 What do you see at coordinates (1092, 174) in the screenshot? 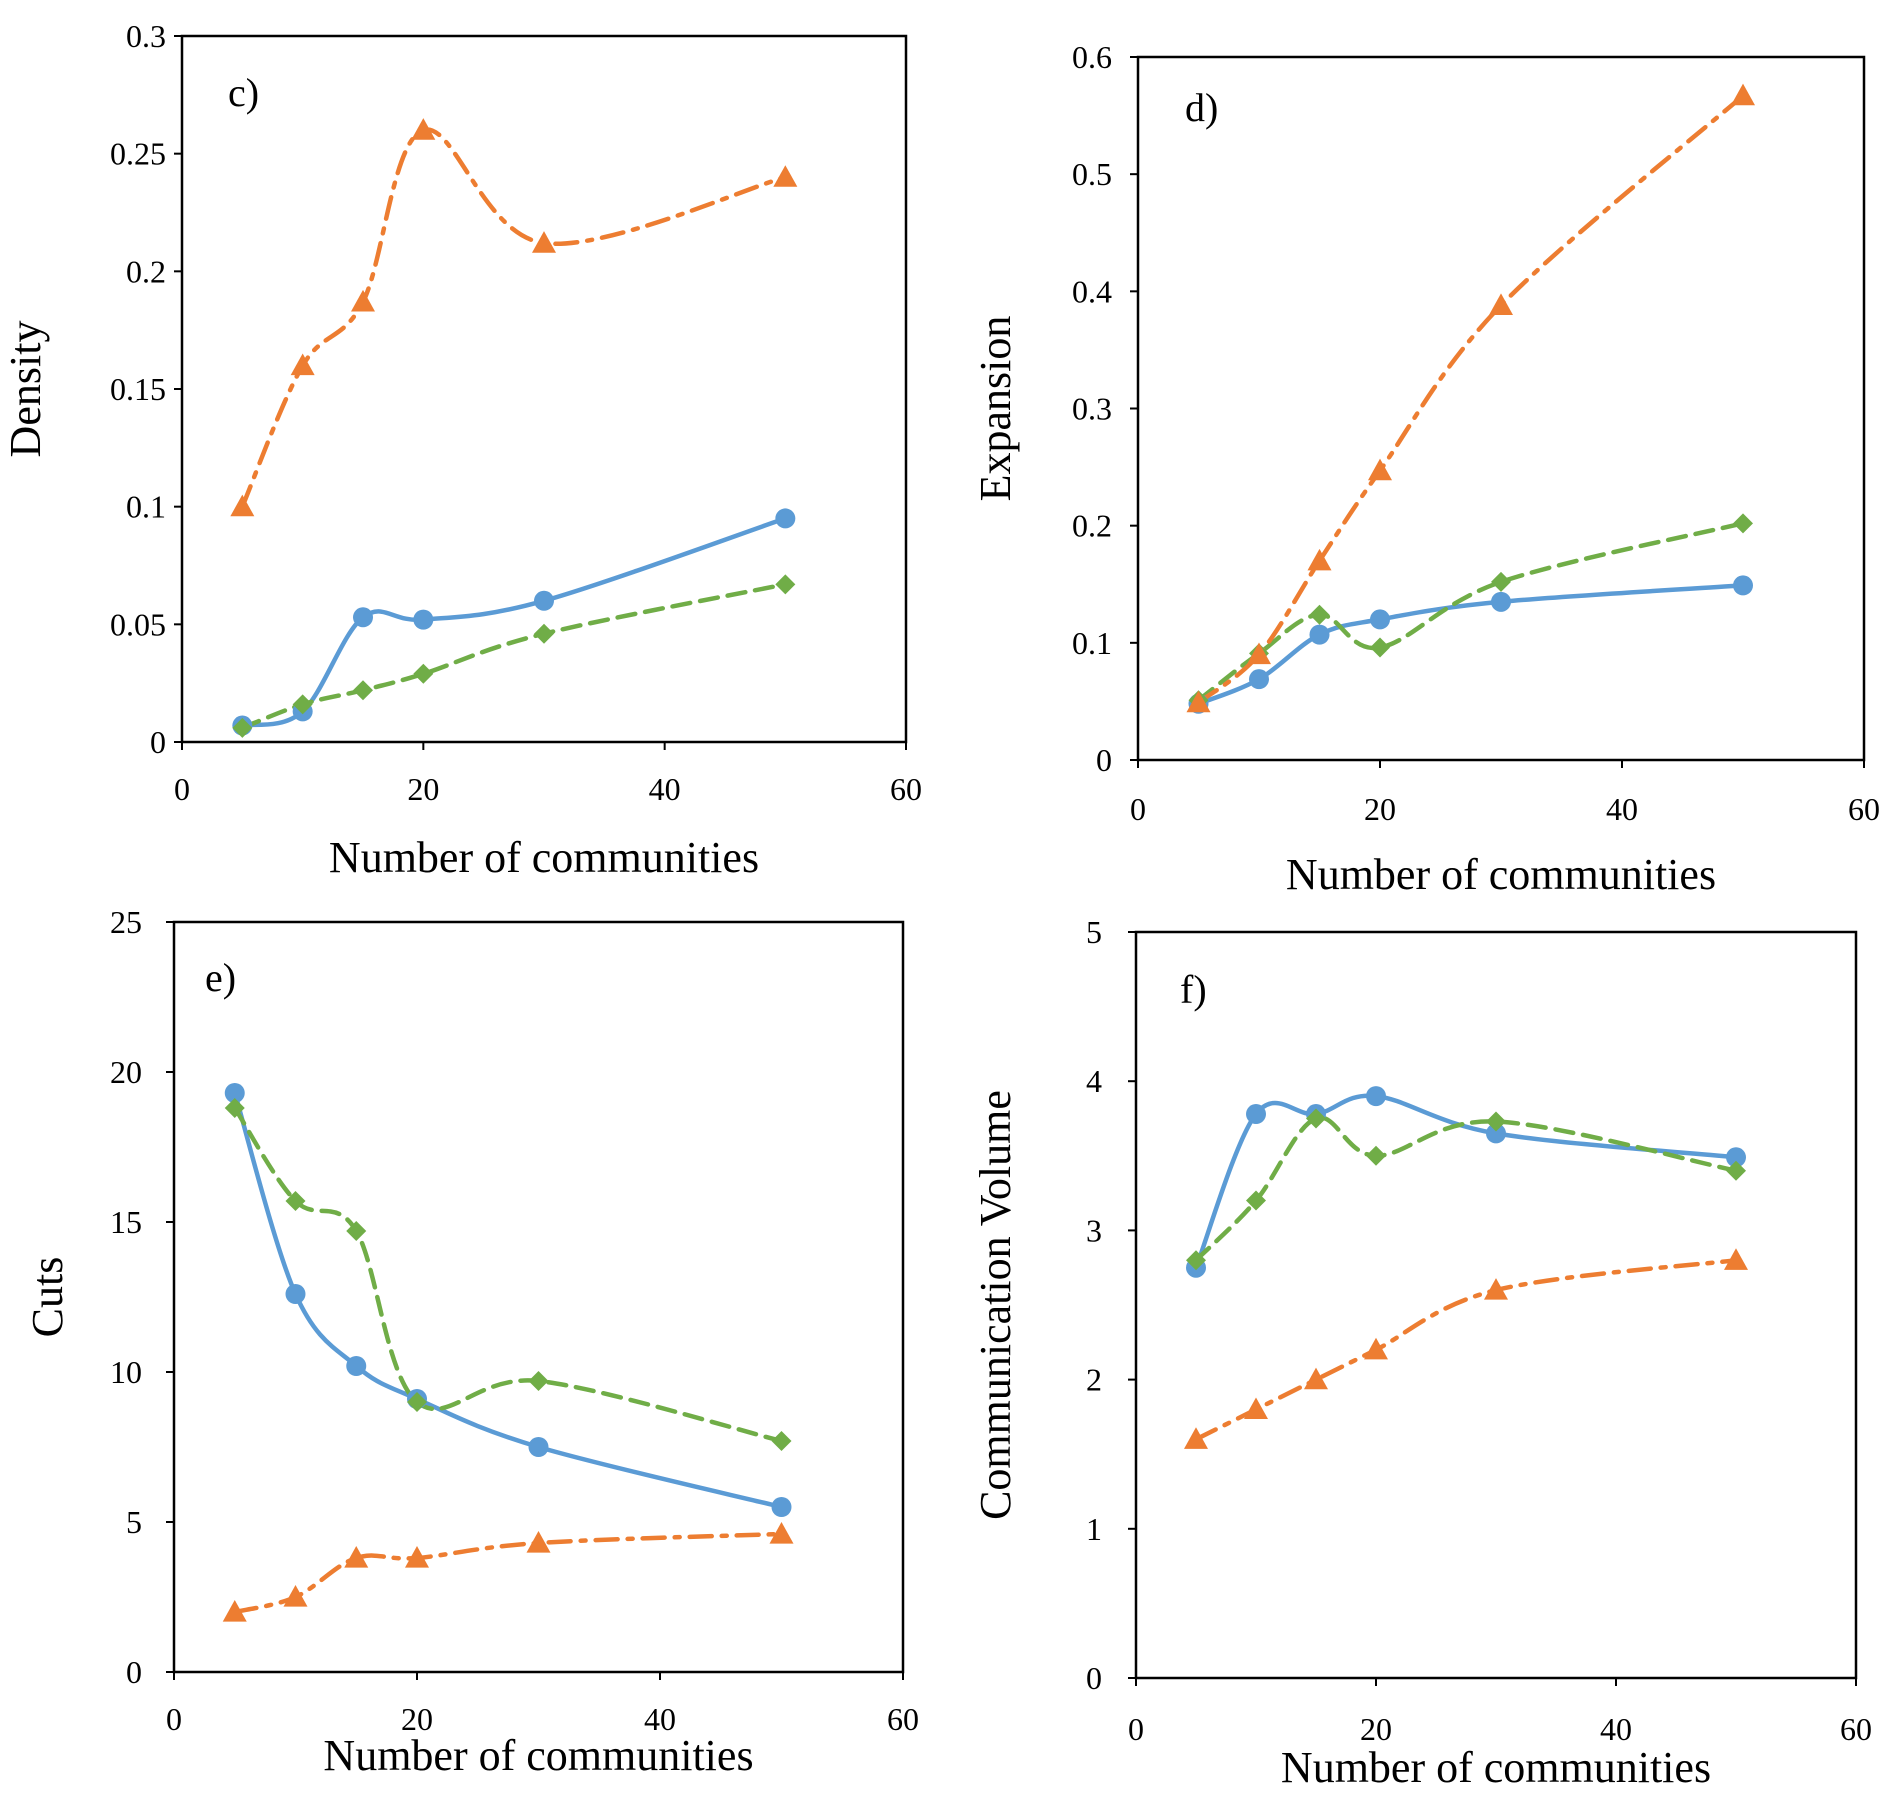
I see `y-tick-label: 0.5` at bounding box center [1092, 174].